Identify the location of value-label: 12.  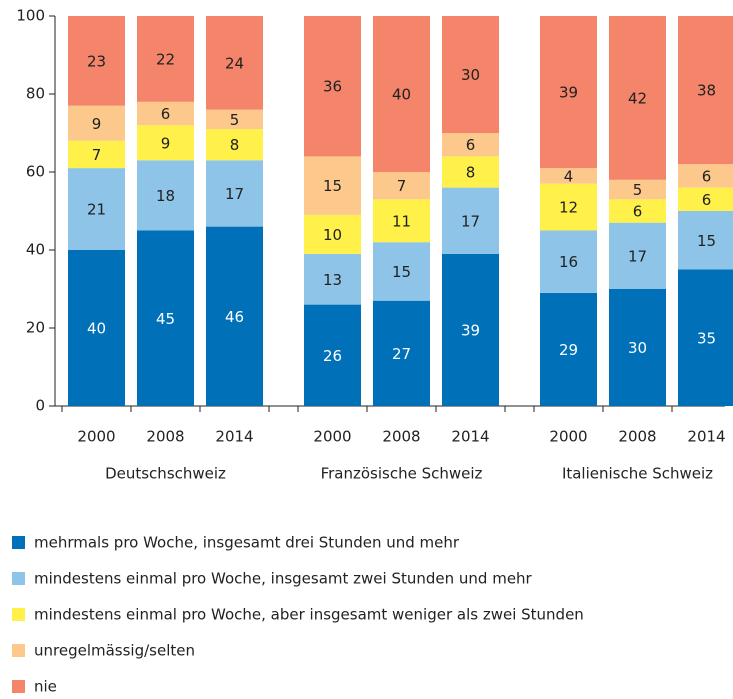
(568, 208).